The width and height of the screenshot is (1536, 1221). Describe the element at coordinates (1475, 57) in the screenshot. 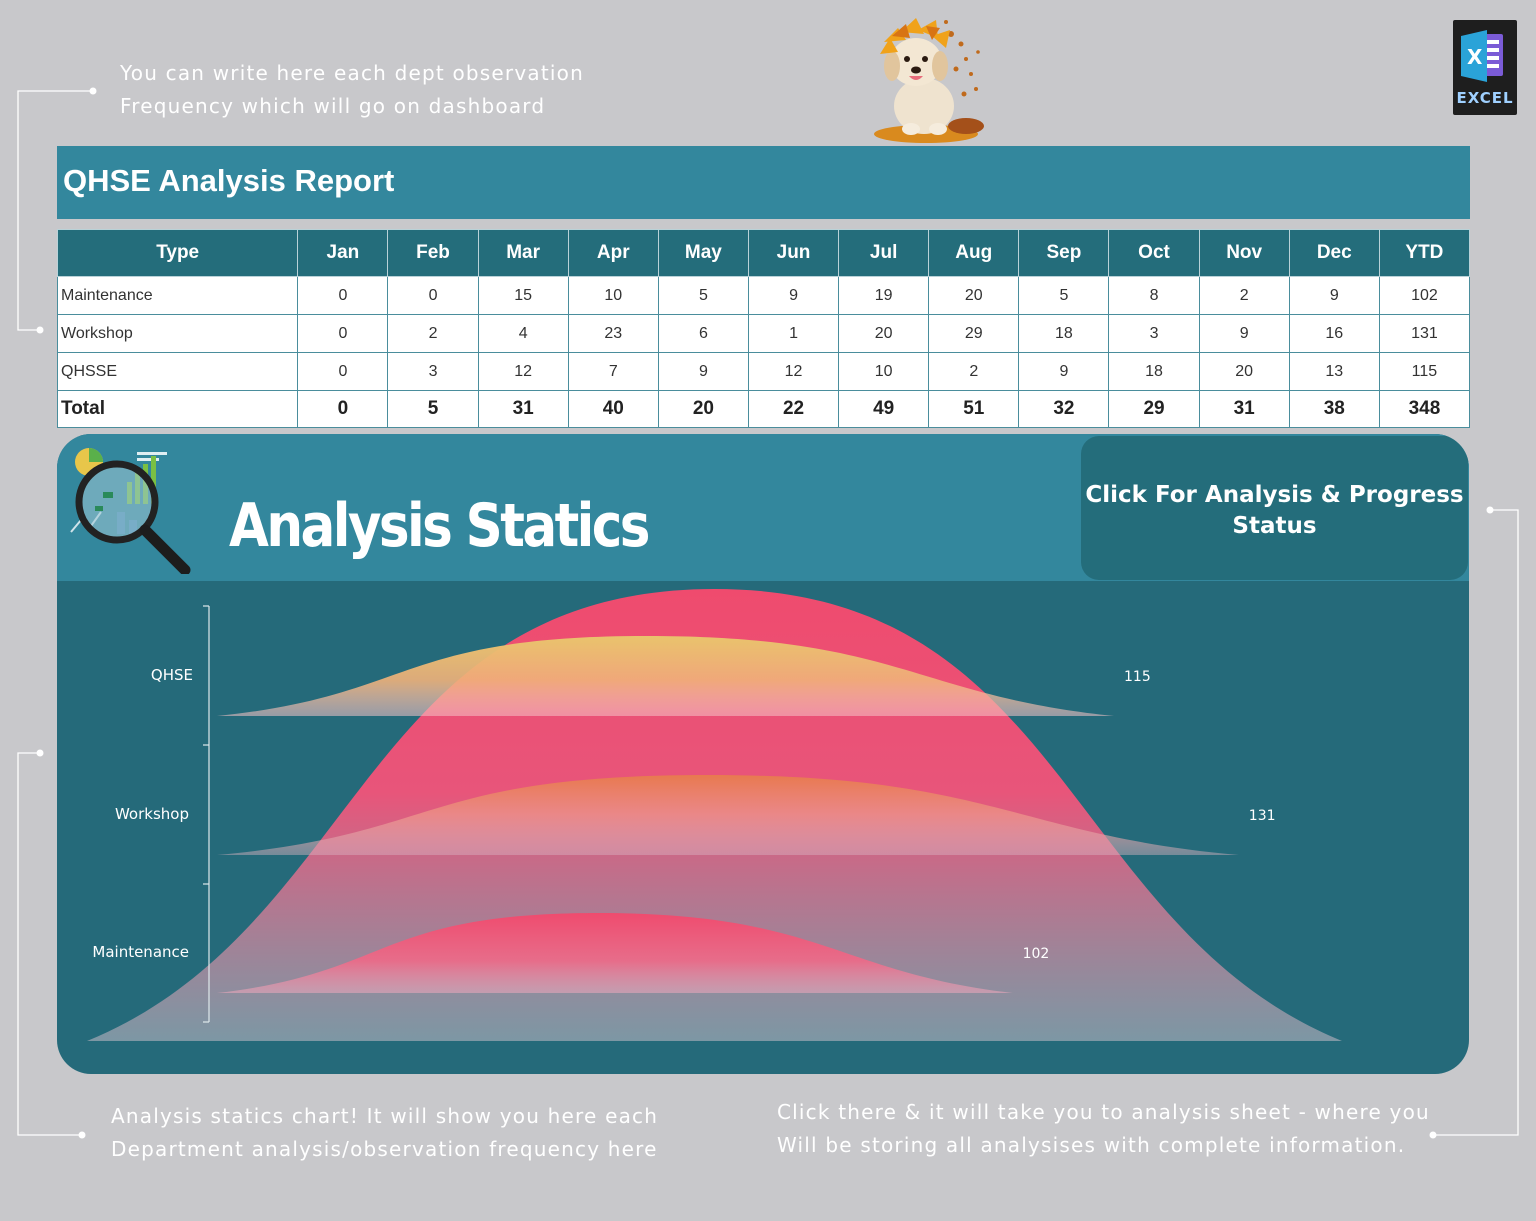

I see `excel-glyph: X` at that location.